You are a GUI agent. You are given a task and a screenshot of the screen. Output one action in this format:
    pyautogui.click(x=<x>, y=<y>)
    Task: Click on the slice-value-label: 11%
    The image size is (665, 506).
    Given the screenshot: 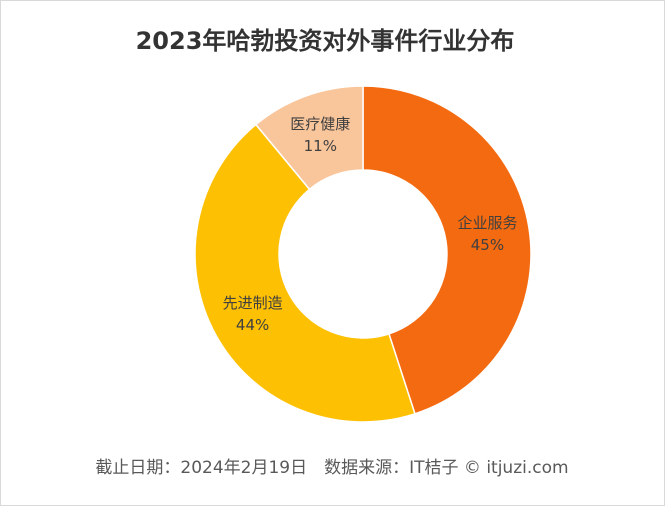 What is the action you would take?
    pyautogui.click(x=320, y=146)
    